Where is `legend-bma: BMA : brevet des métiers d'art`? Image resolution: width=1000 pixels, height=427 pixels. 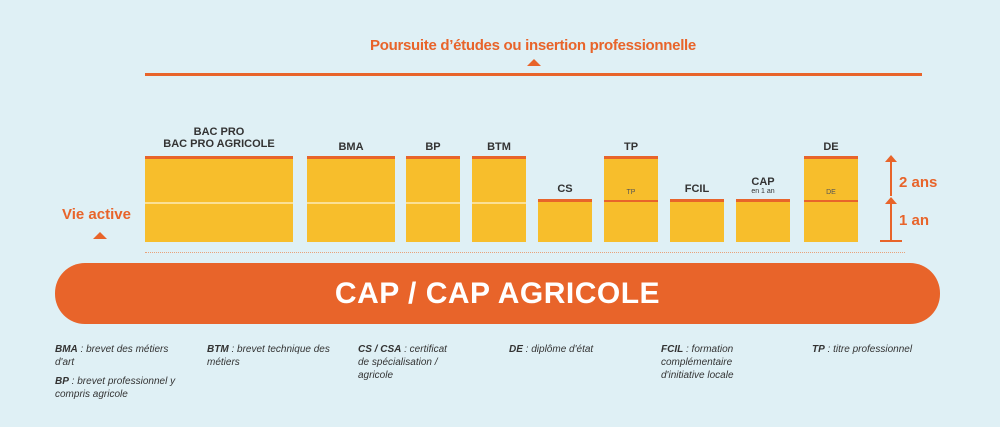
legend-bma: BMA : brevet des métiers d'art is located at coordinates (120, 356).